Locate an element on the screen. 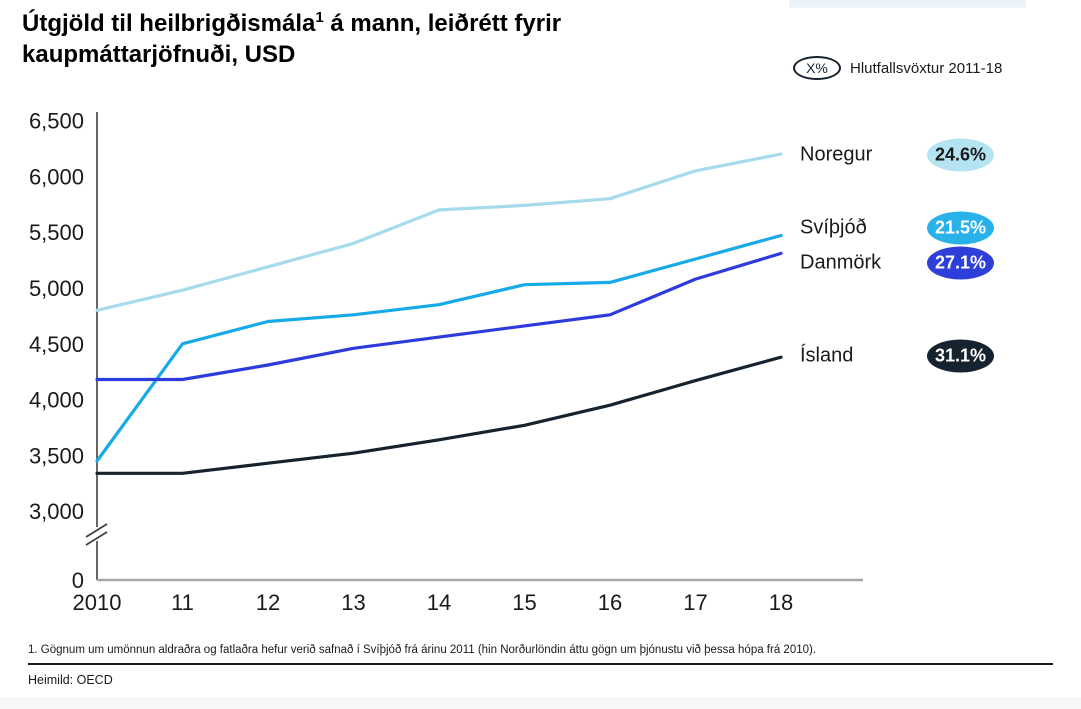  y-tick-label: 3,000 is located at coordinates (56, 511).